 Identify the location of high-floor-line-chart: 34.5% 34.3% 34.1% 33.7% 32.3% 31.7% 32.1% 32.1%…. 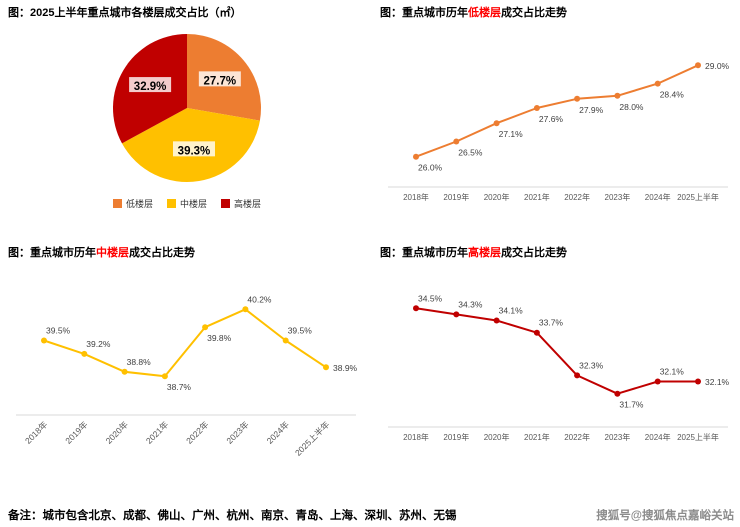
(559, 367).